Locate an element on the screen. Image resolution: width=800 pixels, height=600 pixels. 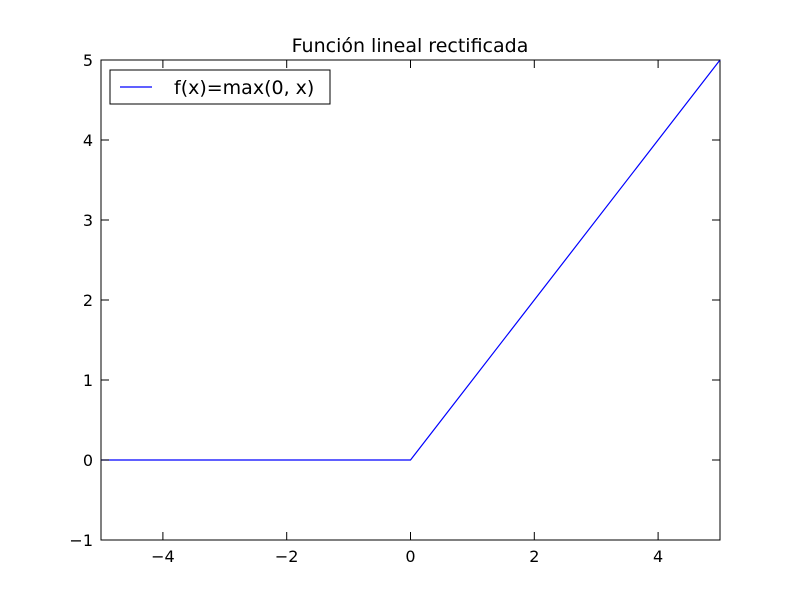
y-tick-label: 2 is located at coordinates (88, 300).